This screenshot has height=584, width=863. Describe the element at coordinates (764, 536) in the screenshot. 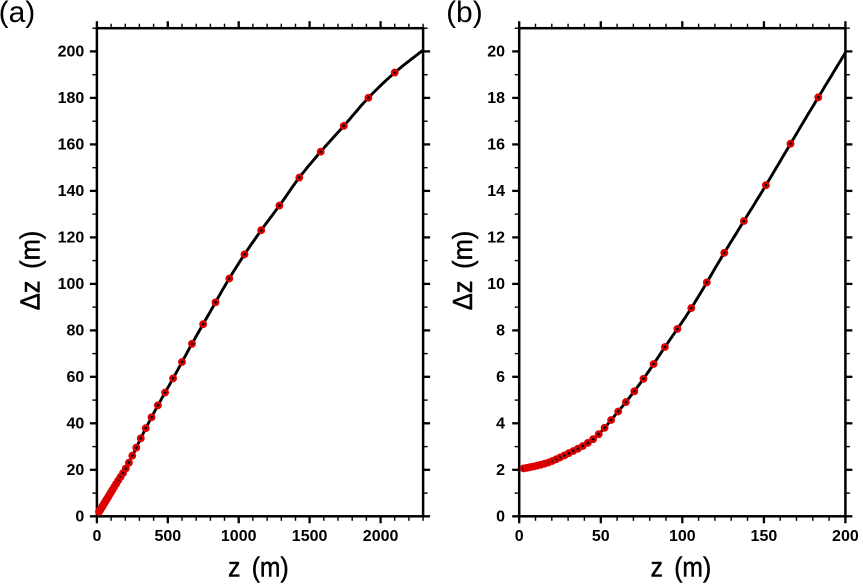

I see `svg-text: 150` at that location.